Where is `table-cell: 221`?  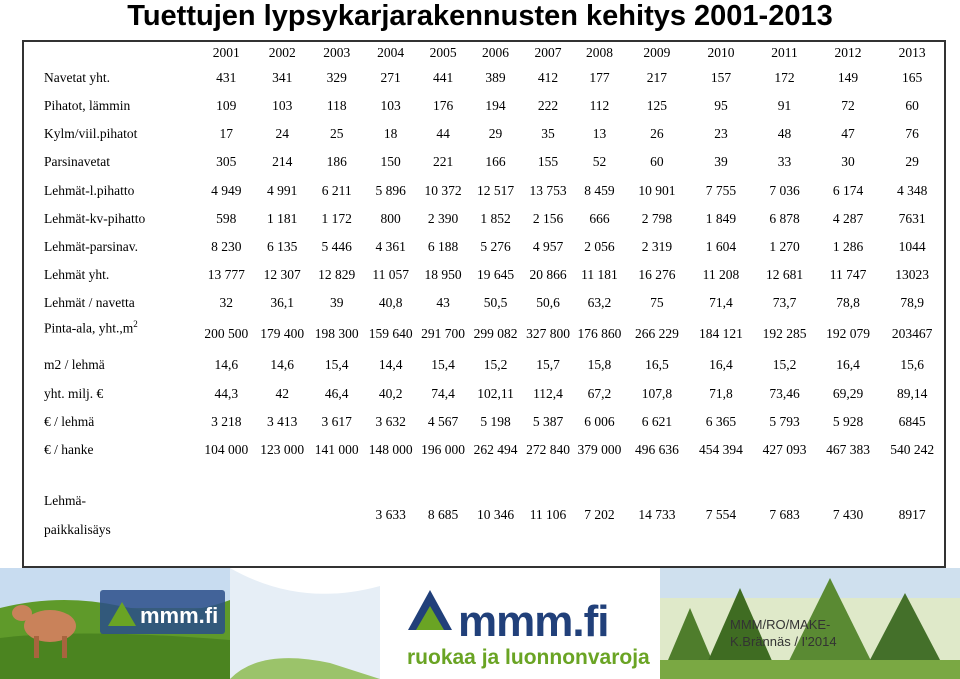
table-cell: 221 is located at coordinates (443, 162).